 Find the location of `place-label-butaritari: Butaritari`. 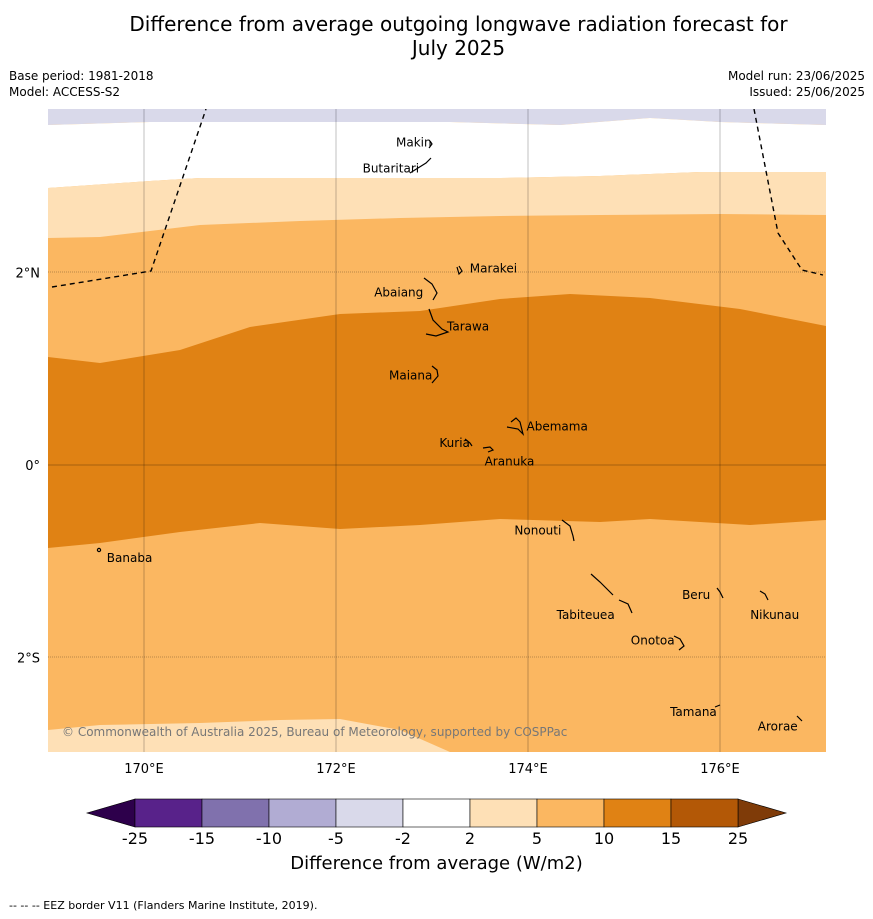

place-label-butaritari: Butaritari is located at coordinates (391, 168).